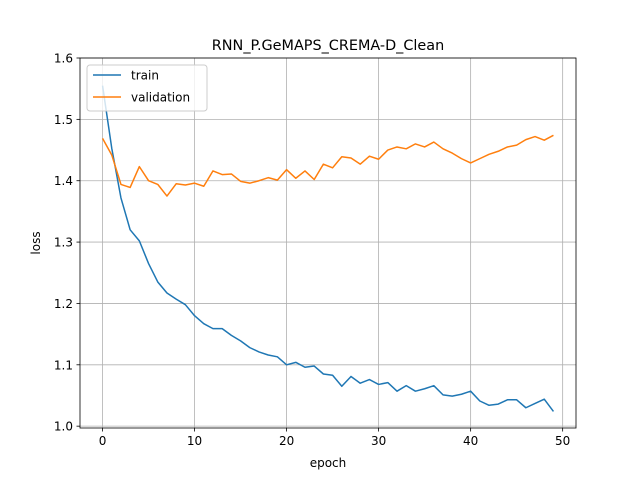 The height and width of the screenshot is (484, 640). I want to click on y-tick-label: 1.2, so click(63, 304).